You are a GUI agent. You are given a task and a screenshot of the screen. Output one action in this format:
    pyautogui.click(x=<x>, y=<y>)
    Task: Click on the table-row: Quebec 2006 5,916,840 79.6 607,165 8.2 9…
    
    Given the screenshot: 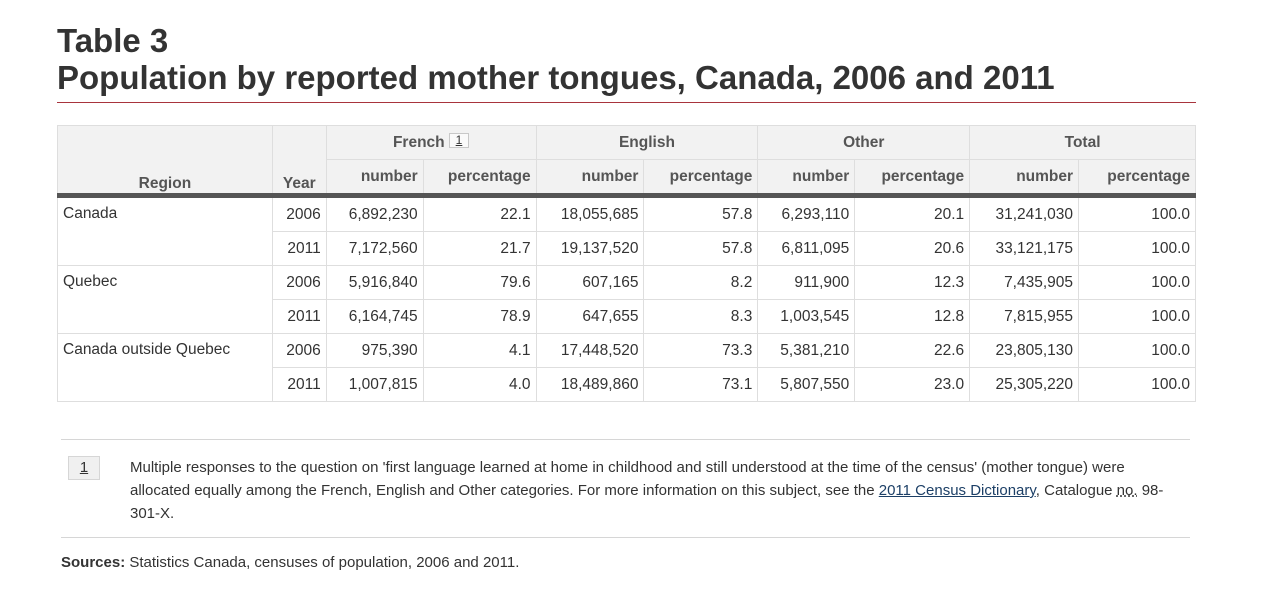 What is the action you would take?
    pyautogui.click(x=626, y=299)
    